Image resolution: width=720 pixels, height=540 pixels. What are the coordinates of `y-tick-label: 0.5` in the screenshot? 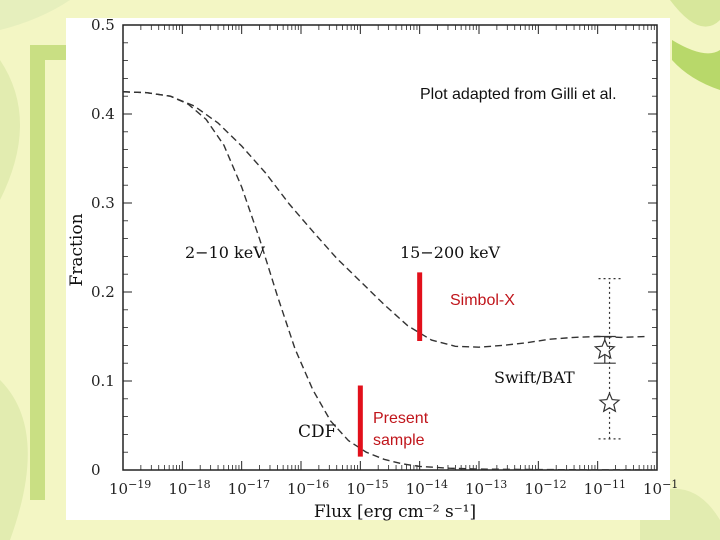 It's located at (103, 25).